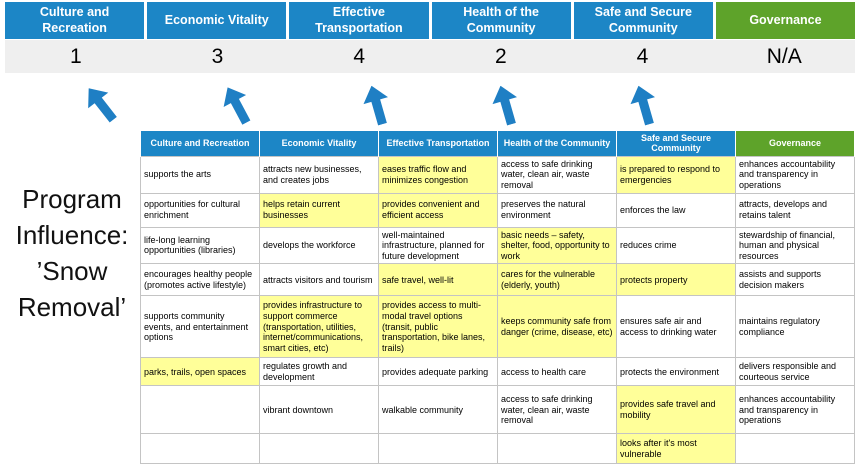 The width and height of the screenshot is (859, 465). I want to click on matrix-cell: access to health care, so click(557, 372).